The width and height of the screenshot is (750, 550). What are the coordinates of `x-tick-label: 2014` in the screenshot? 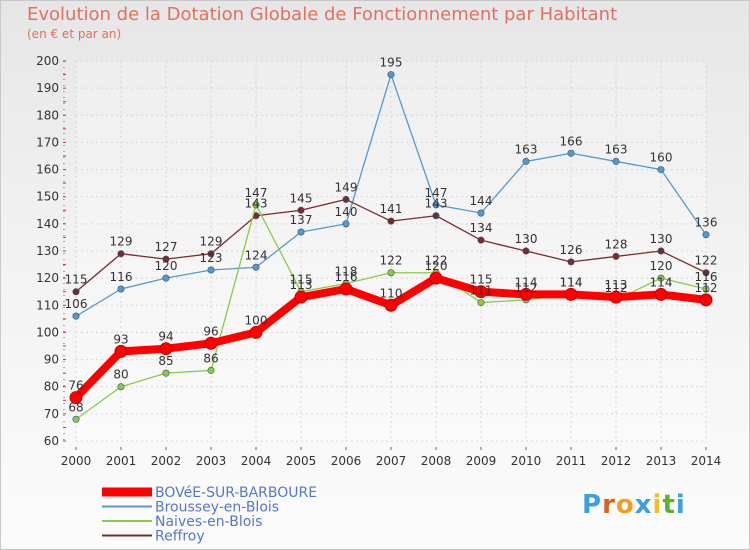 It's located at (706, 461).